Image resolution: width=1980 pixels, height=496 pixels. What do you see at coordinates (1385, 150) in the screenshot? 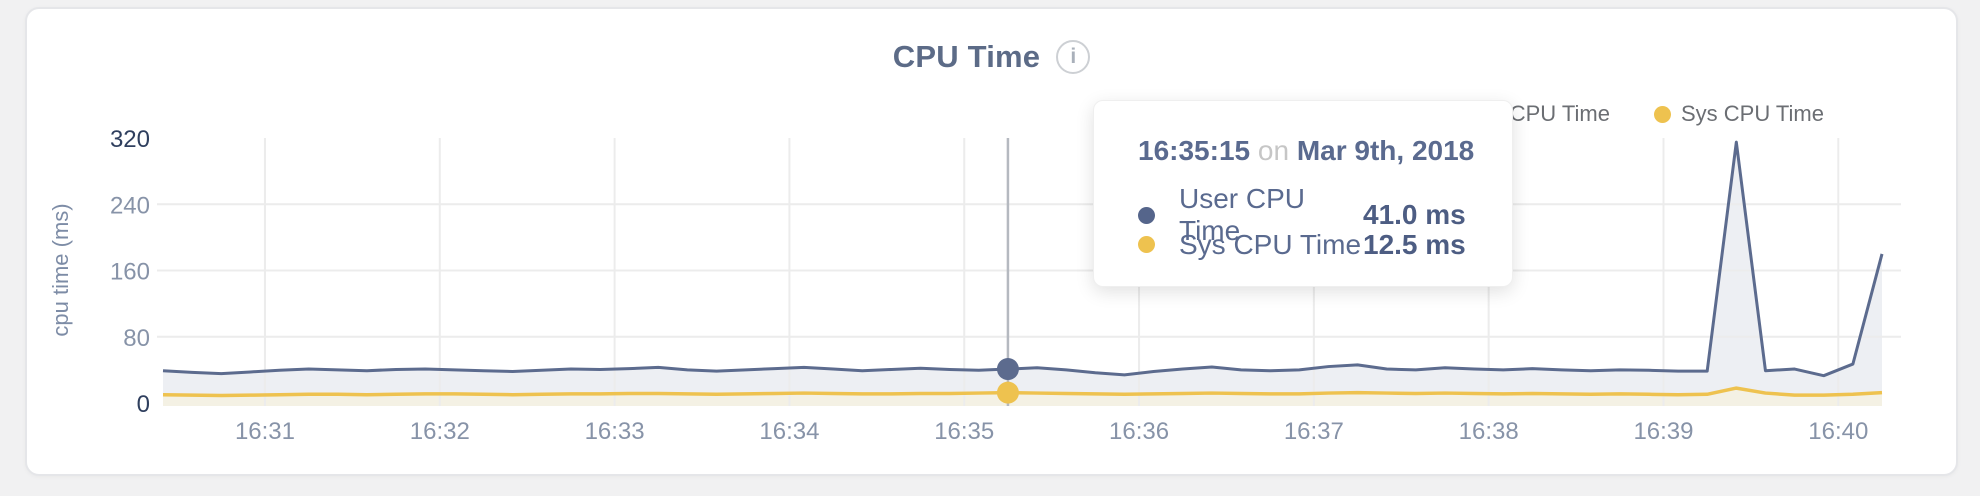
I see `tooltip-date: Mar 9th, 2018` at bounding box center [1385, 150].